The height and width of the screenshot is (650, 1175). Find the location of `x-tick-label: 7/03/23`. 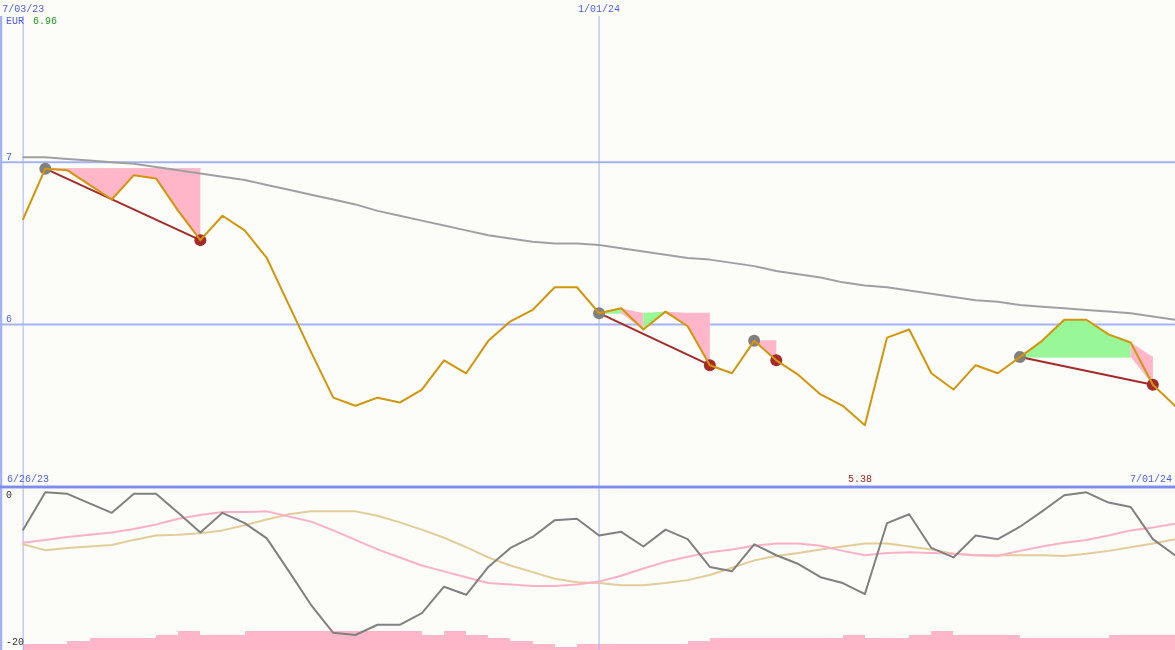

x-tick-label: 7/03/23 is located at coordinates (23, 9).